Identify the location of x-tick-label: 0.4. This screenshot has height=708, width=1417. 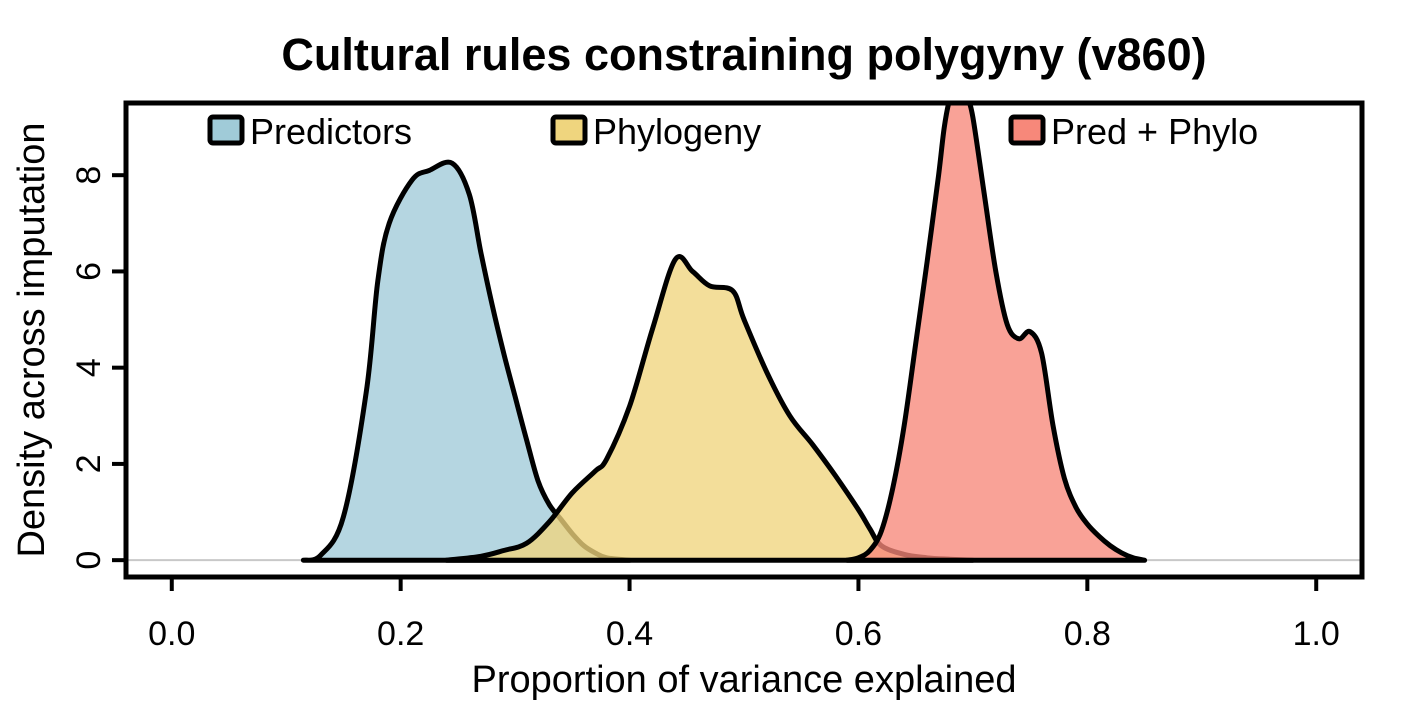
(629, 634).